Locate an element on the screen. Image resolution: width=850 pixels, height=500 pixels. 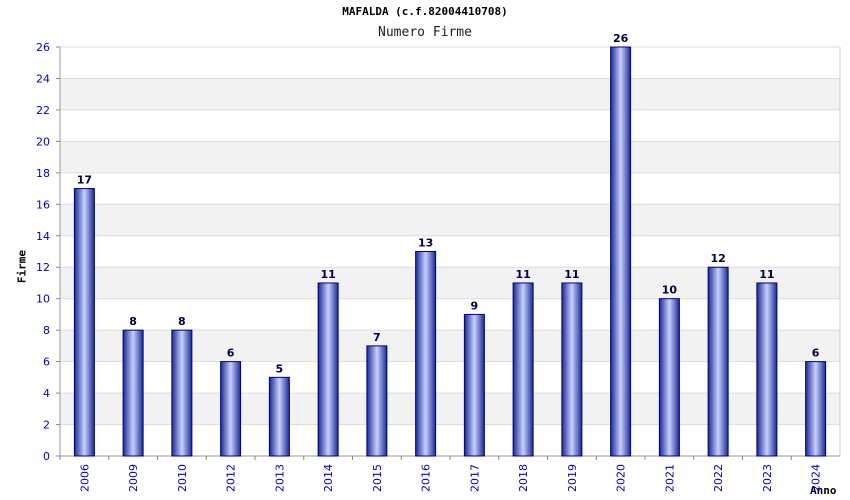
value-label-2010: 8 is located at coordinates (182, 321).